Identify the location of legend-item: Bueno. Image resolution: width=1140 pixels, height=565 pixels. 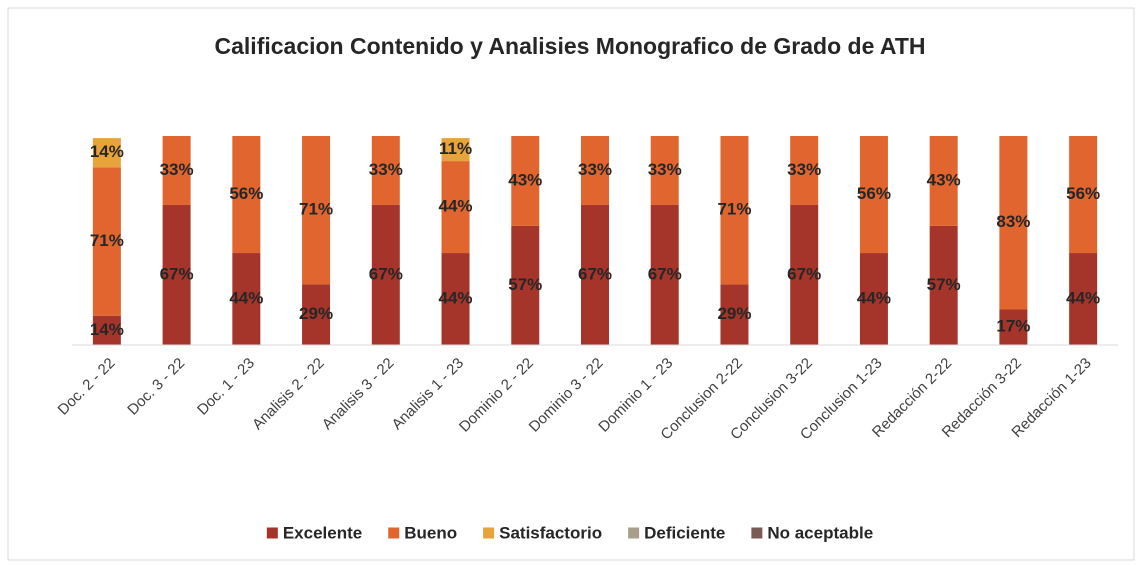
(422, 532).